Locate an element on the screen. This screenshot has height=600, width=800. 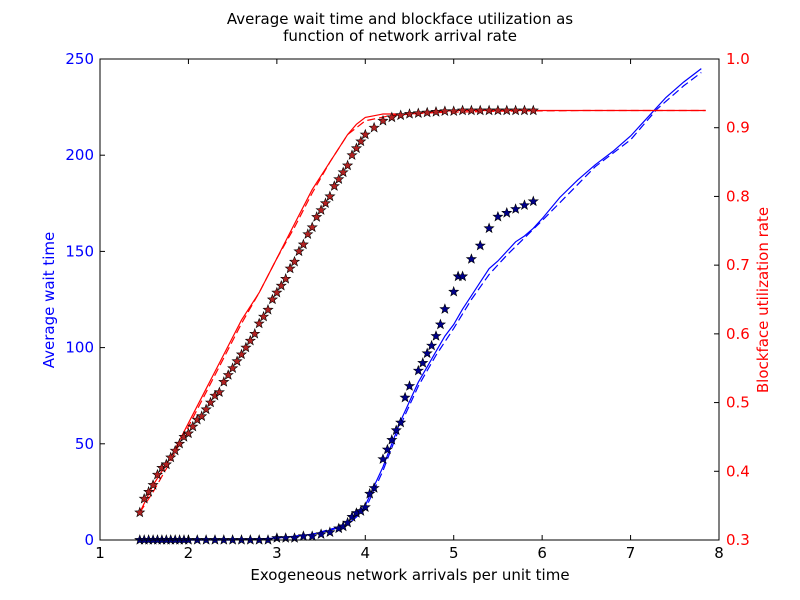
right-y-tick-label: 0.3 is located at coordinates (738, 540).